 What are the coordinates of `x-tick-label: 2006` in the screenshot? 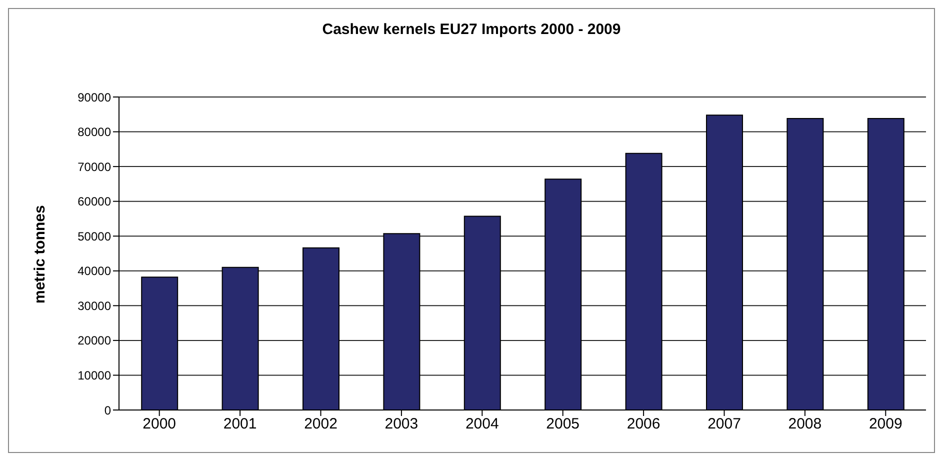 It's located at (643, 424).